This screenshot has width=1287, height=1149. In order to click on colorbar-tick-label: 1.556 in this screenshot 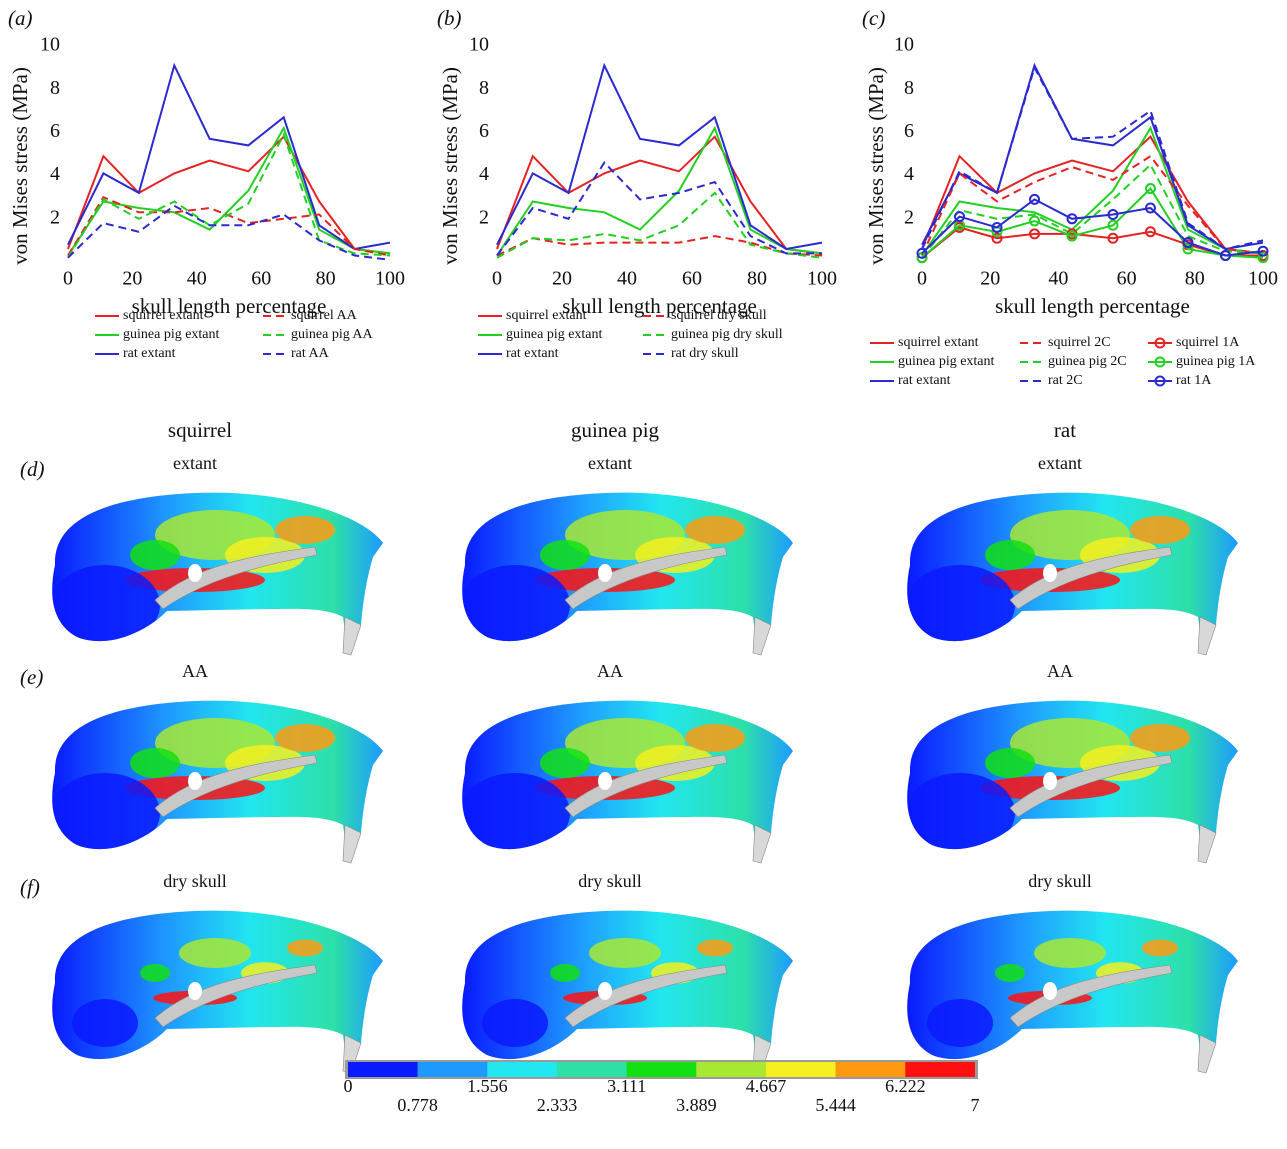, I will do `click(487, 1086)`.